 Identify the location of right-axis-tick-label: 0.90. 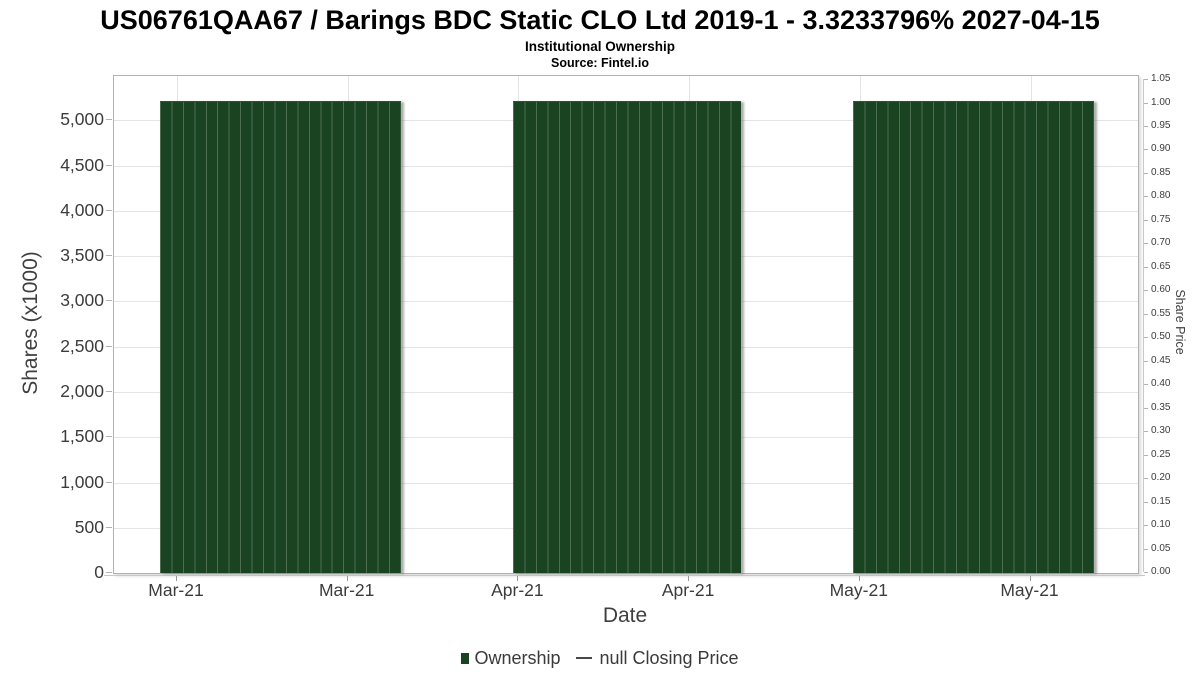
(1161, 149).